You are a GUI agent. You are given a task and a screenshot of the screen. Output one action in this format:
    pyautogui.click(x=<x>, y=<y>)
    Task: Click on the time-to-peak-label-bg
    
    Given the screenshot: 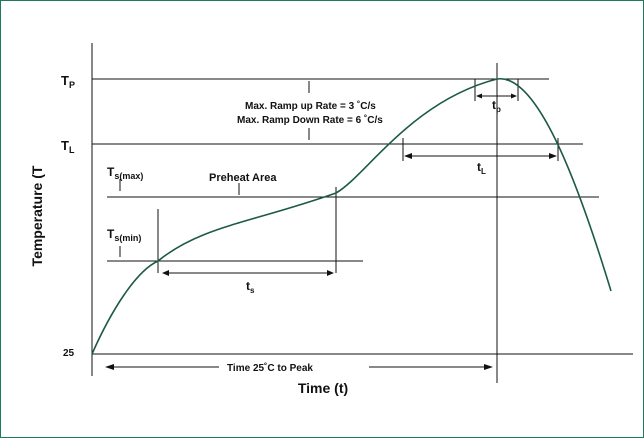 What is the action you would take?
    pyautogui.click(x=294, y=367)
    